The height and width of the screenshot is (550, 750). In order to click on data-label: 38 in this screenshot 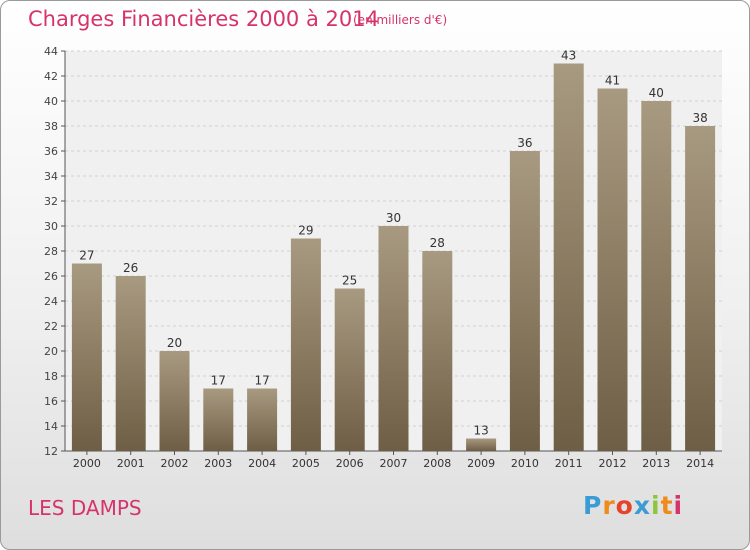, I will do `click(699, 118)`.